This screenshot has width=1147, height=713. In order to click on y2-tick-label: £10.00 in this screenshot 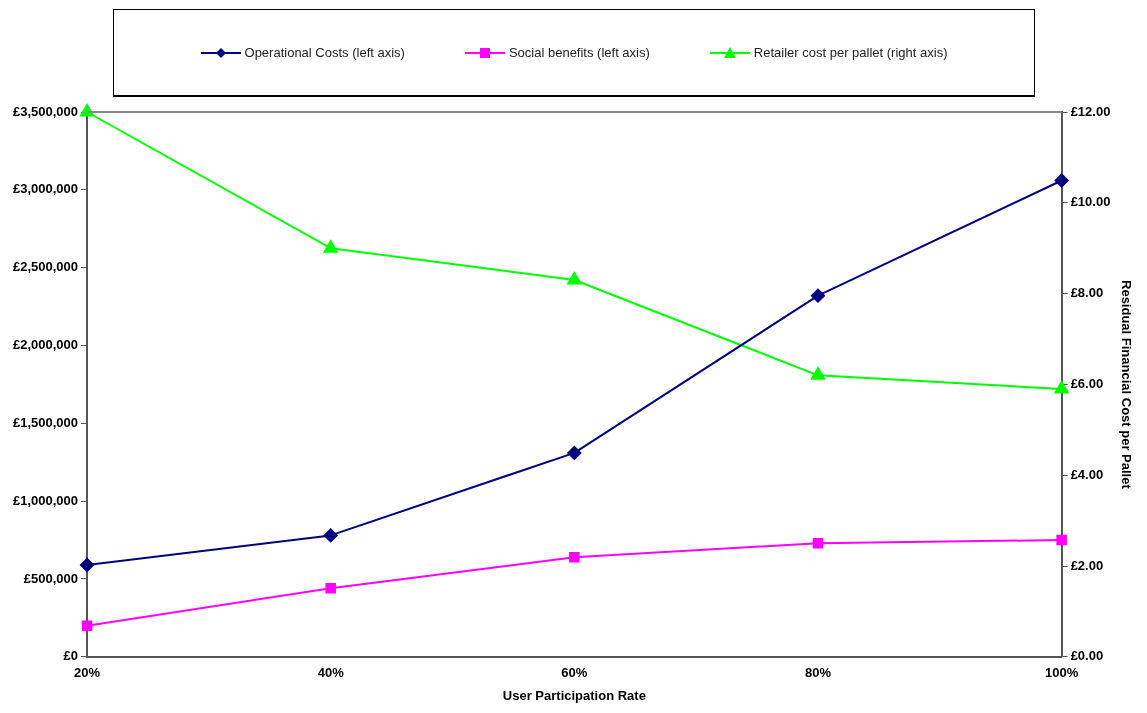, I will do `click(1090, 202)`.